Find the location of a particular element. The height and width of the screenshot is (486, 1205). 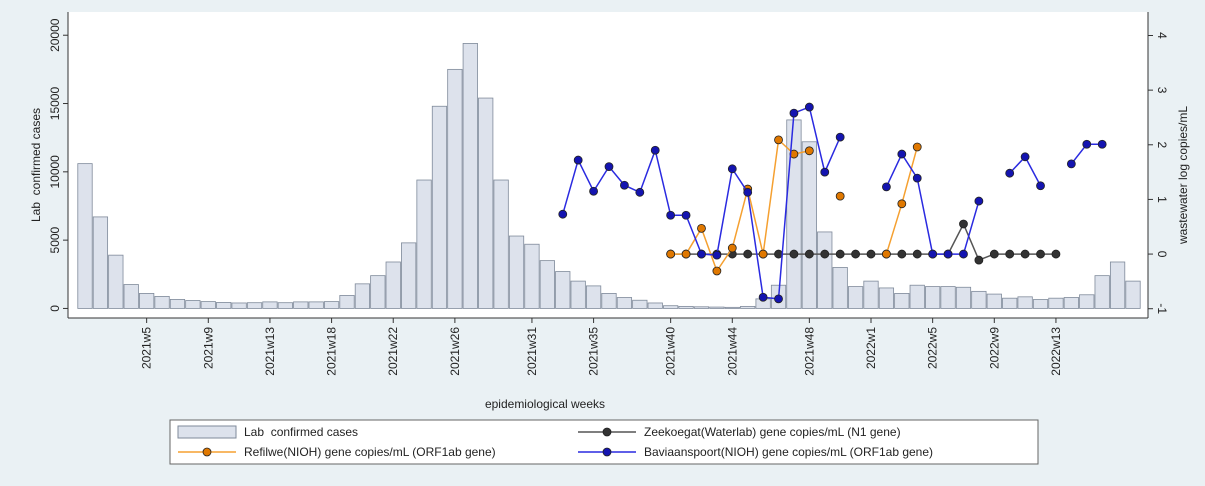

x-tick-label: 2021w5 is located at coordinates (147, 348).